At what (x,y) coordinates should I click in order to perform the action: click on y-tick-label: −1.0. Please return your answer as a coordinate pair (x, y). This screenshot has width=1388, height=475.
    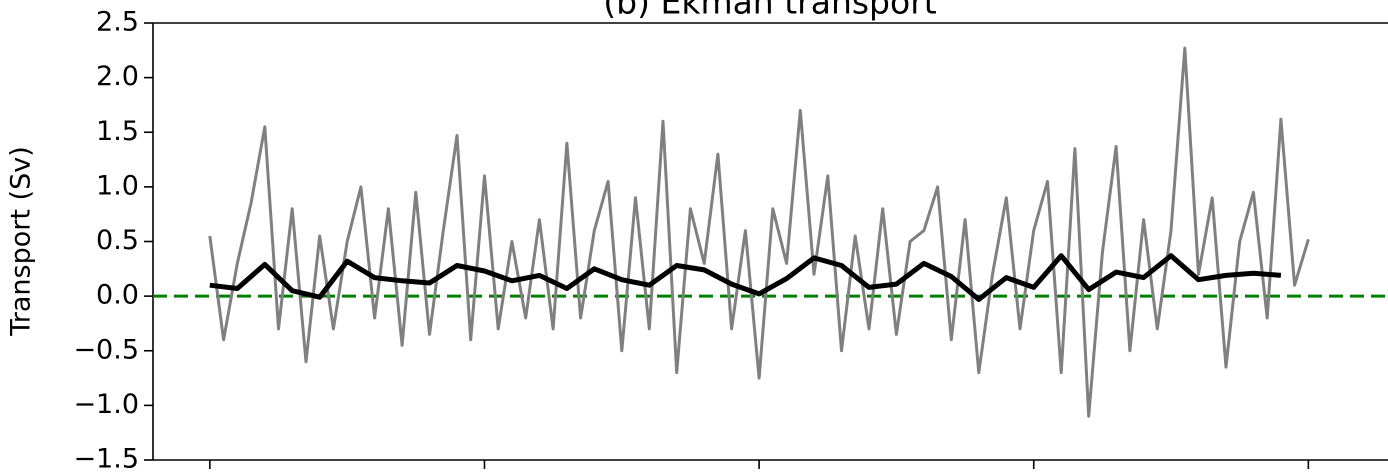
    Looking at the image, I should click on (106, 404).